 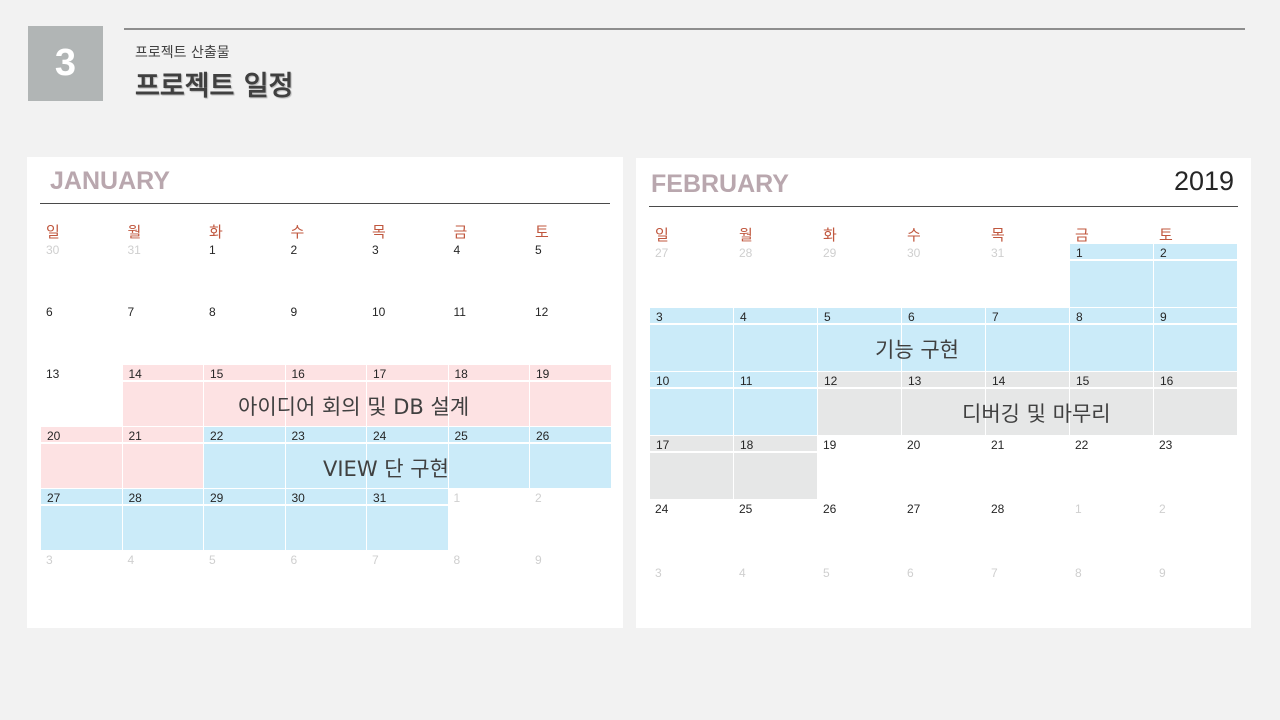 What do you see at coordinates (662, 509) in the screenshot?
I see `day-number: 24` at bounding box center [662, 509].